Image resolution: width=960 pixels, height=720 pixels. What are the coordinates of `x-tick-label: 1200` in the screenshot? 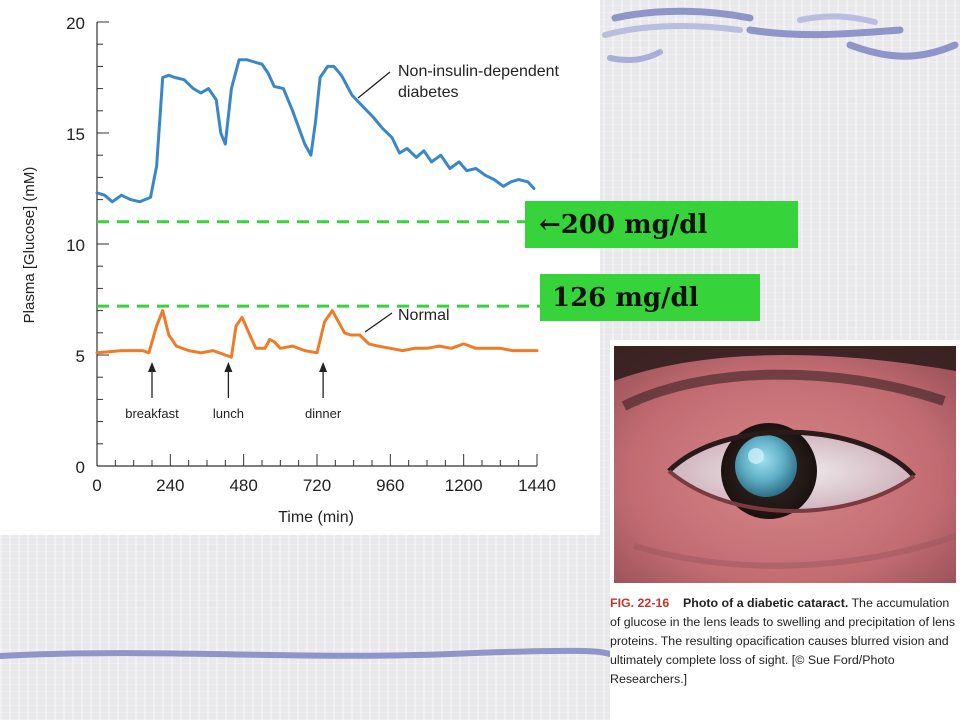 It's located at (464, 485).